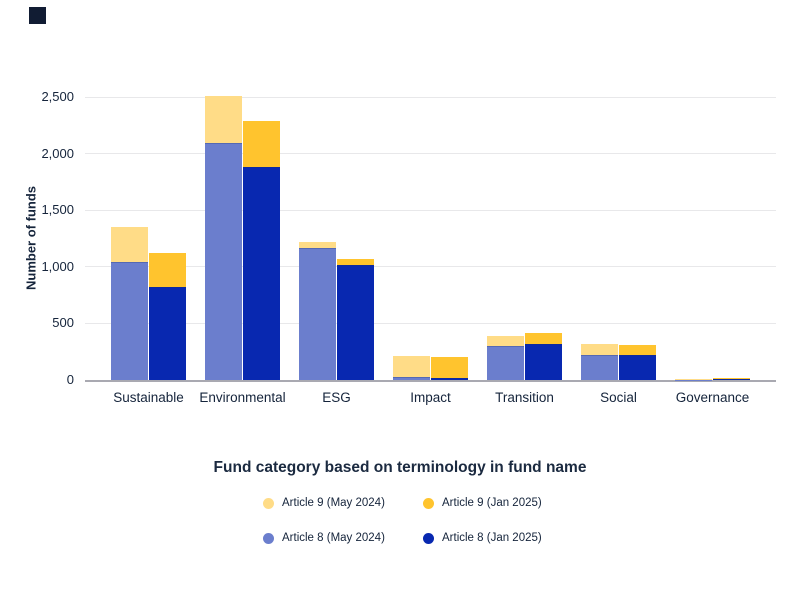  I want to click on bar-impact-article-9-jan-2025, so click(449, 367).